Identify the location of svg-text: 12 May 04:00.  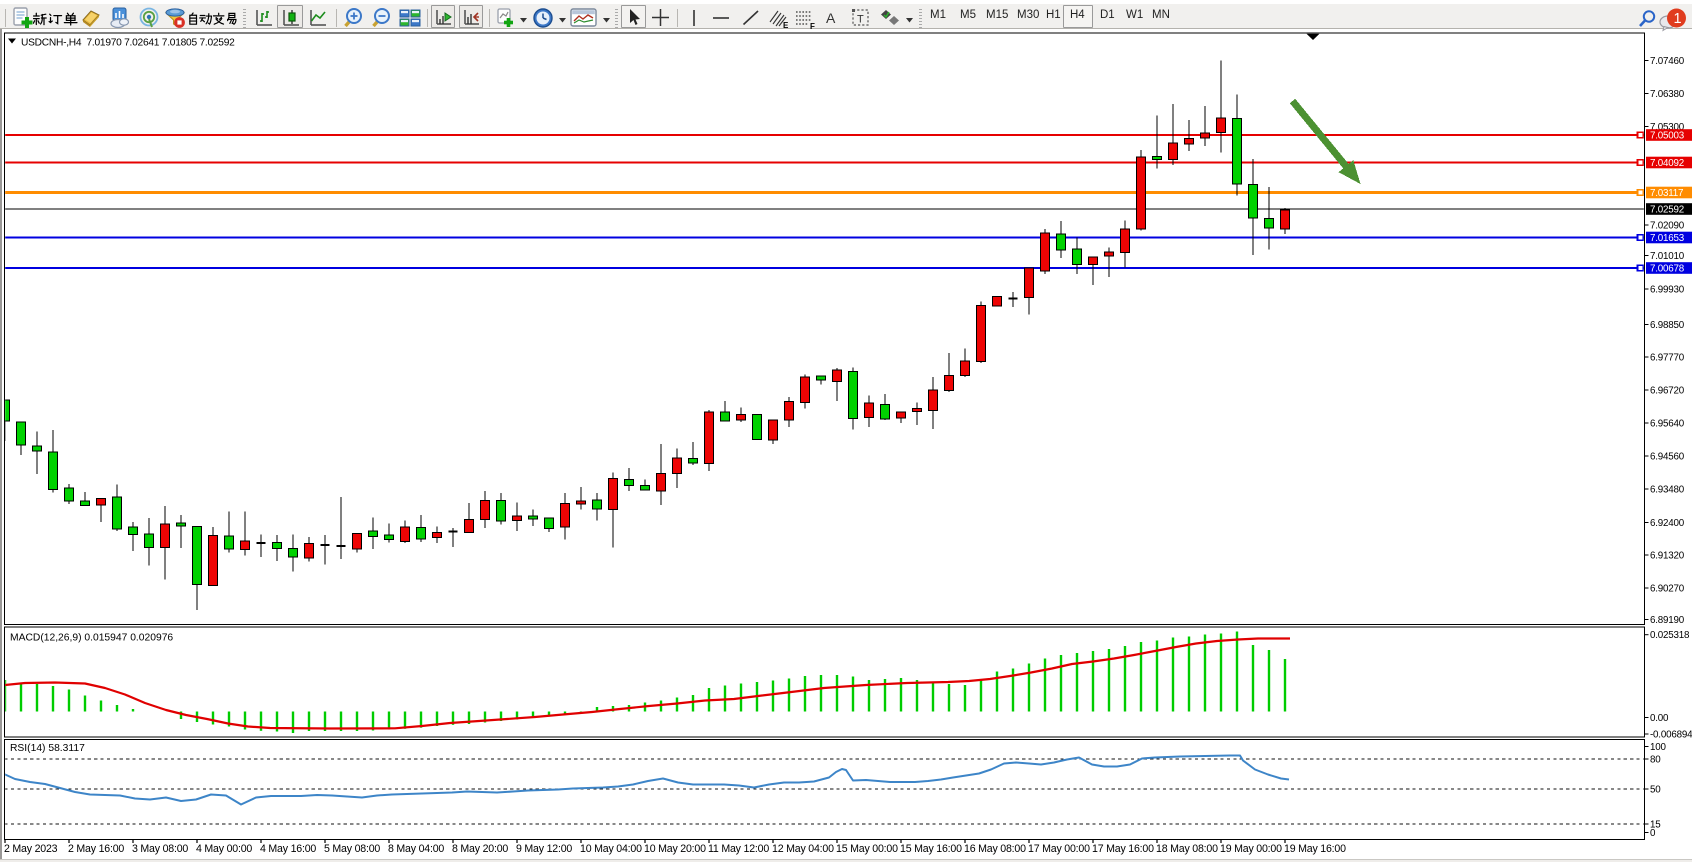
(803, 849).